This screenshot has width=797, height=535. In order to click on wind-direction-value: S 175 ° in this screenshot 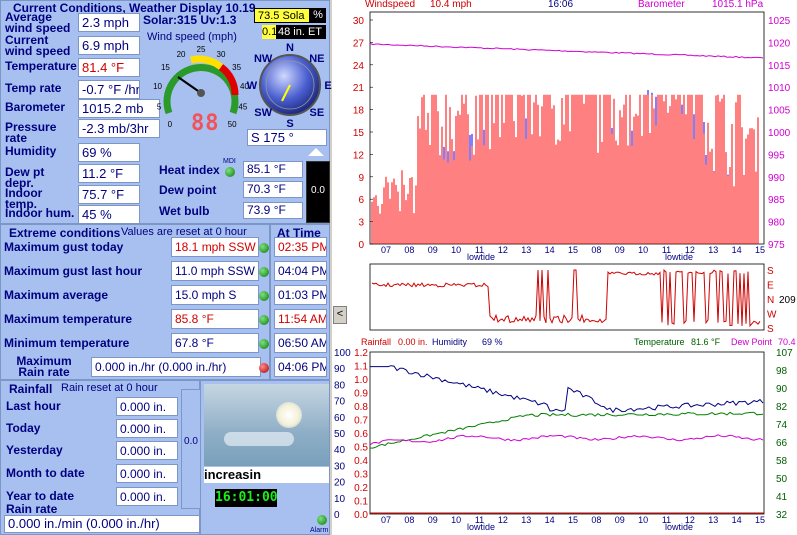, I will do `click(287, 137)`.